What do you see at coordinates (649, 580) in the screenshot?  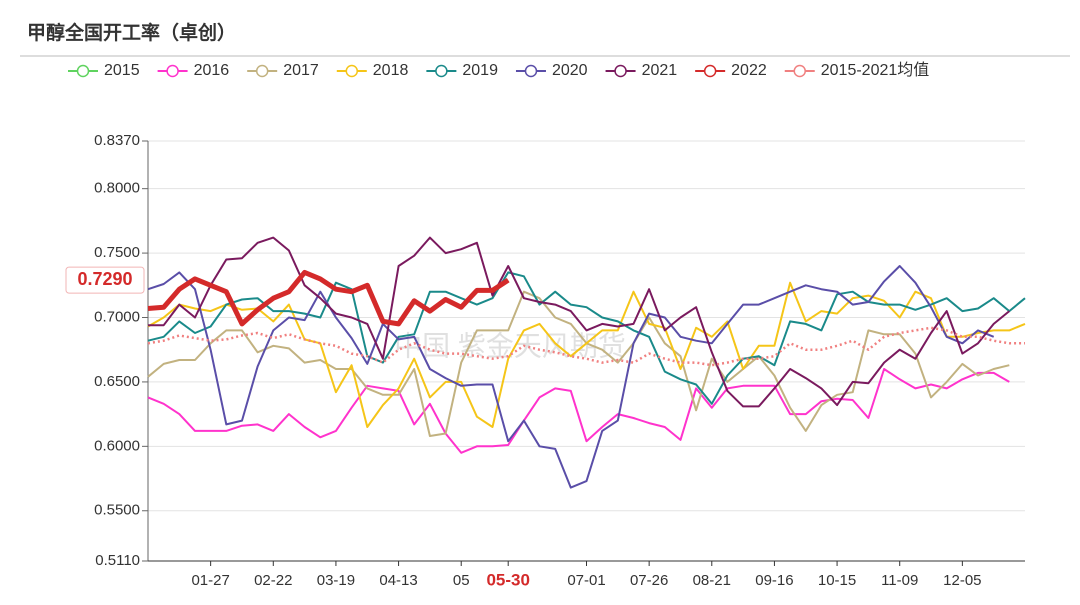 I see `x-tick-label: 07-26` at bounding box center [649, 580].